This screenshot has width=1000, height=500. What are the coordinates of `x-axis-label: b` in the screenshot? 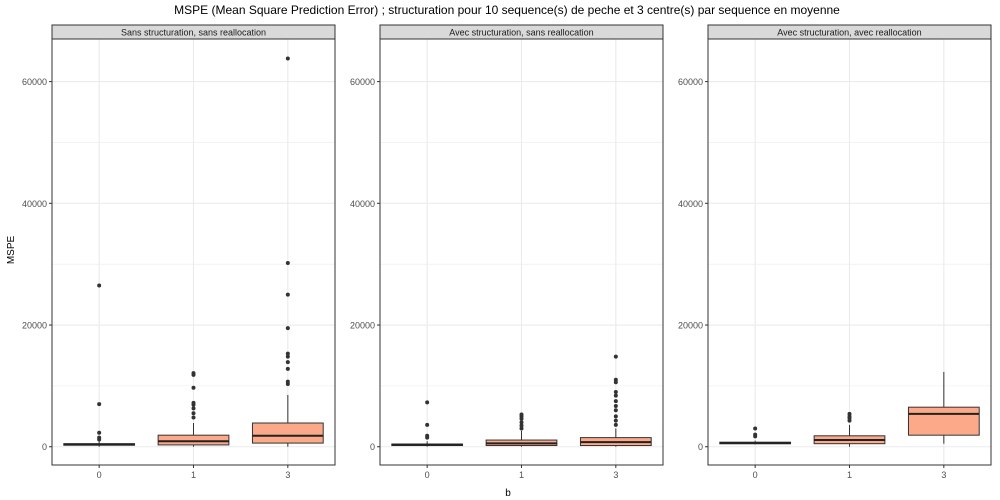 It's located at (508, 493).